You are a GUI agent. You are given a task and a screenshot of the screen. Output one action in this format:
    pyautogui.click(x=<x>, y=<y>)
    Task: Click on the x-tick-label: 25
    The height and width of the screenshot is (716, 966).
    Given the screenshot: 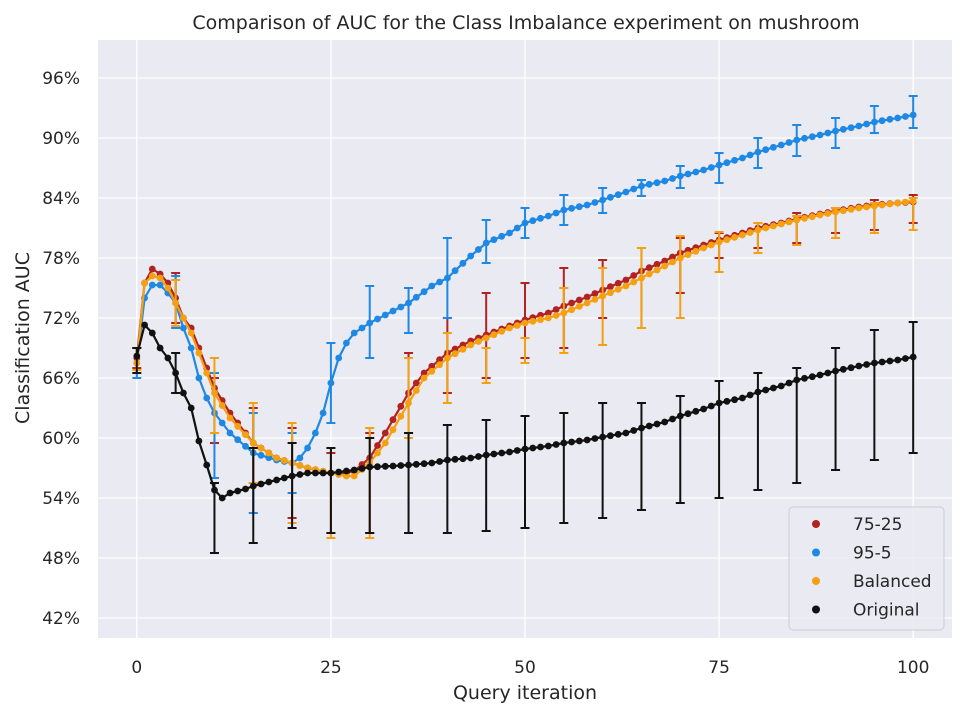 What is the action you would take?
    pyautogui.click(x=331, y=668)
    